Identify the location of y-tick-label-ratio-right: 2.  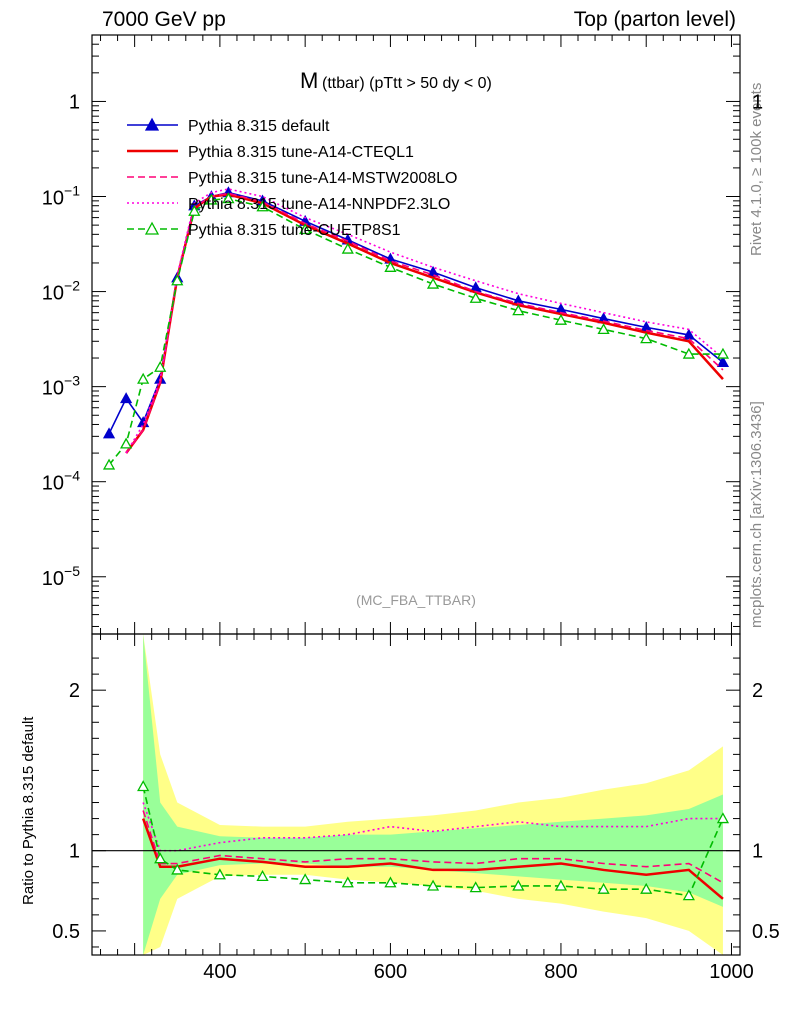
(757, 691).